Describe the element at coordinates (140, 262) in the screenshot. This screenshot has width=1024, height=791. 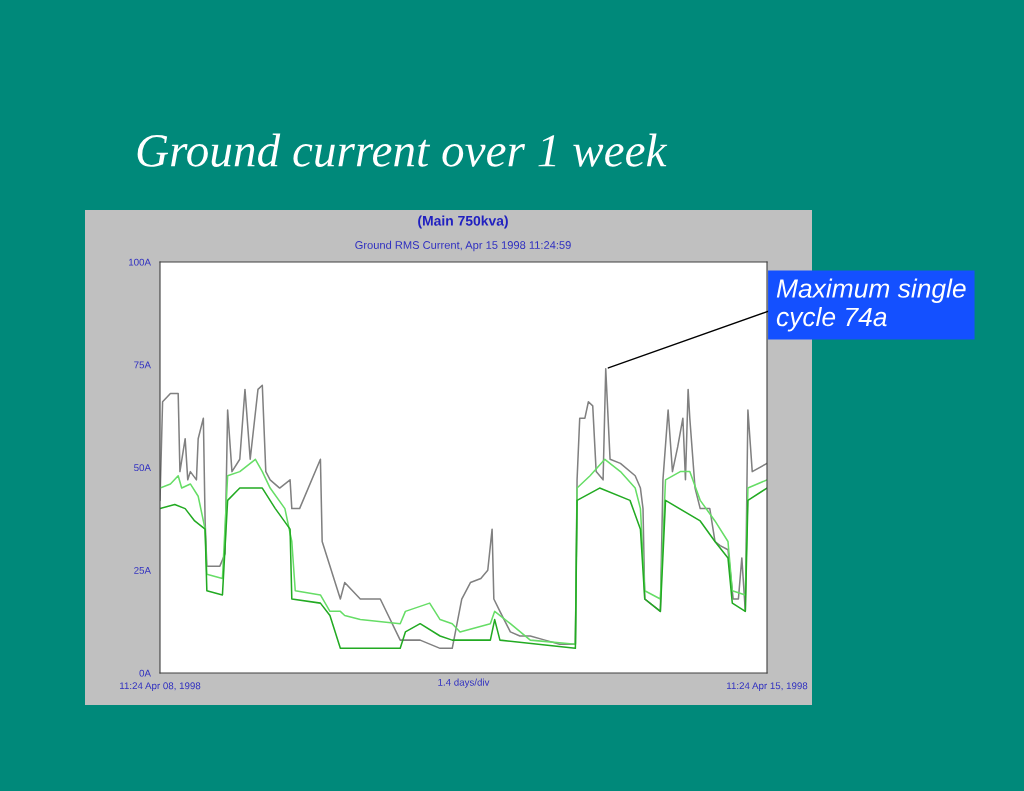
I see `y-tick-label: 100A` at that location.